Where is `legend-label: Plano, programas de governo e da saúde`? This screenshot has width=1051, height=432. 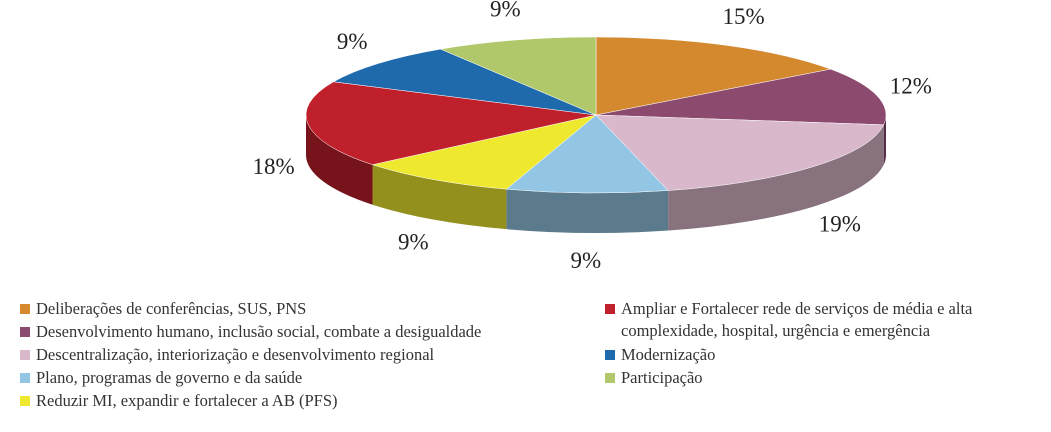
legend-label: Plano, programas de governo e da saúde is located at coordinates (169, 377).